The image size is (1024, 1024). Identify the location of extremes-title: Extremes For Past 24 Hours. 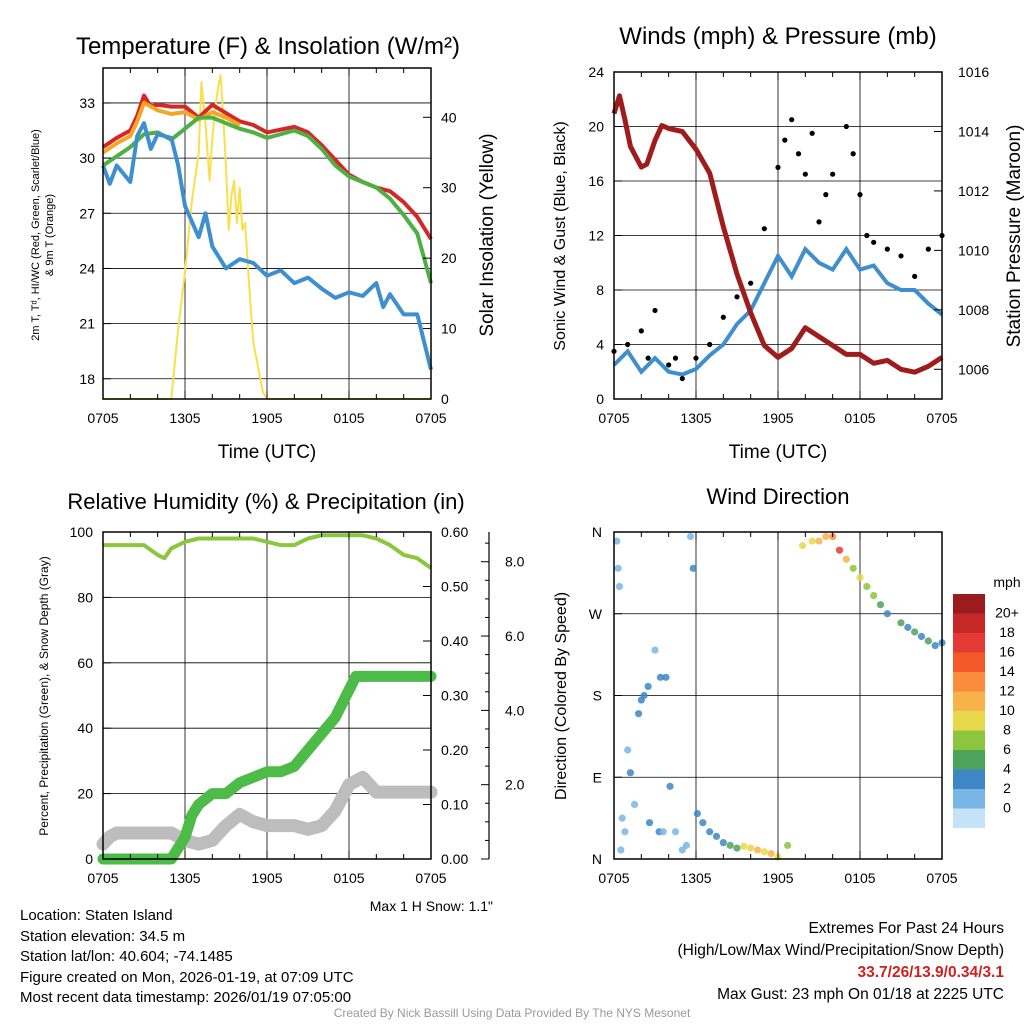
(906, 928).